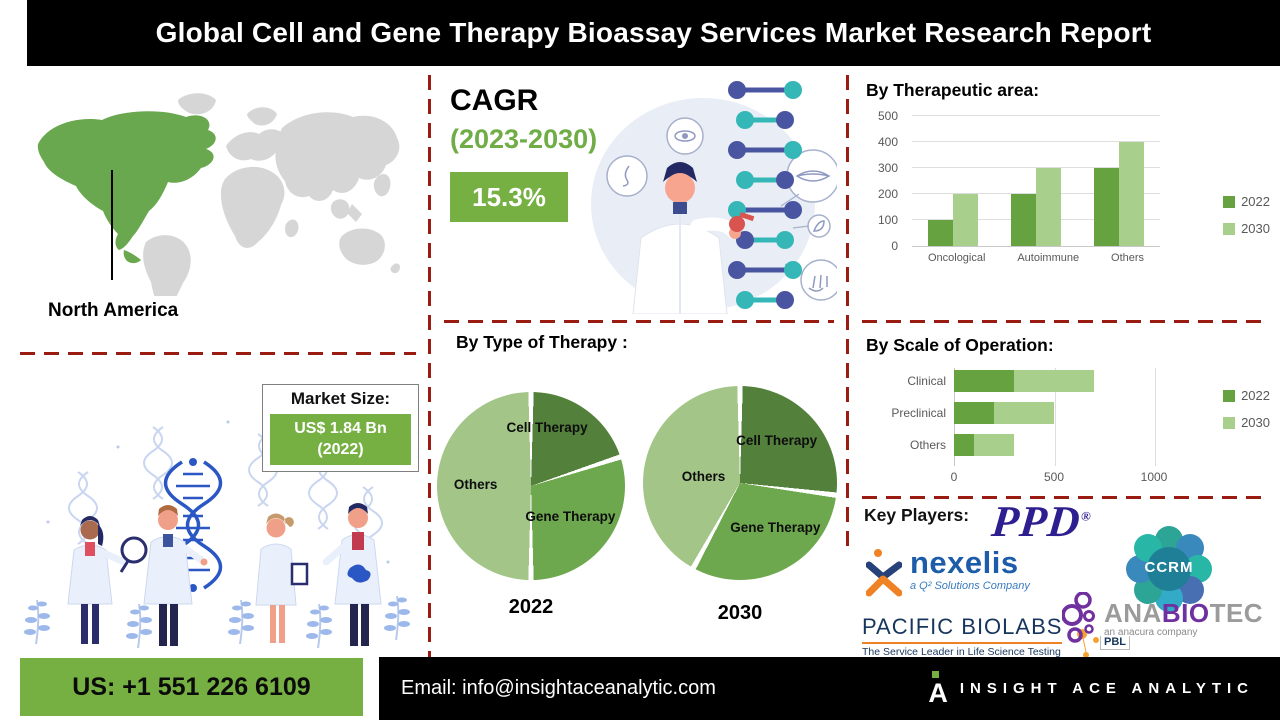  I want to click on bar-groups, so click(1036, 181).